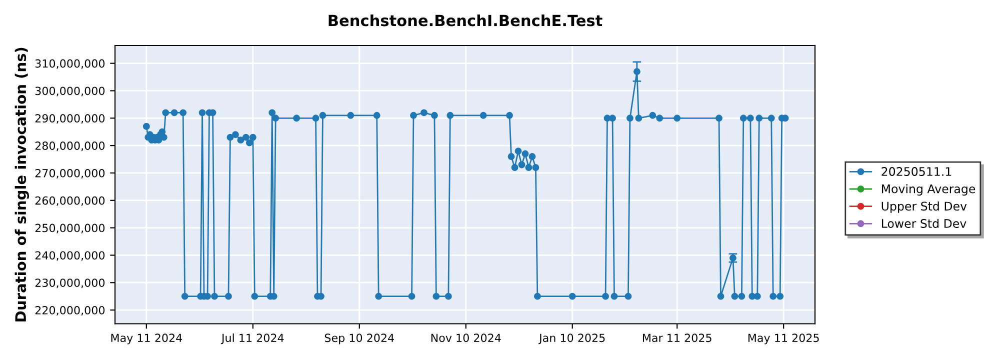  What do you see at coordinates (70, 229) in the screenshot?
I see `y-tick-label: 250,000,000` at bounding box center [70, 229].